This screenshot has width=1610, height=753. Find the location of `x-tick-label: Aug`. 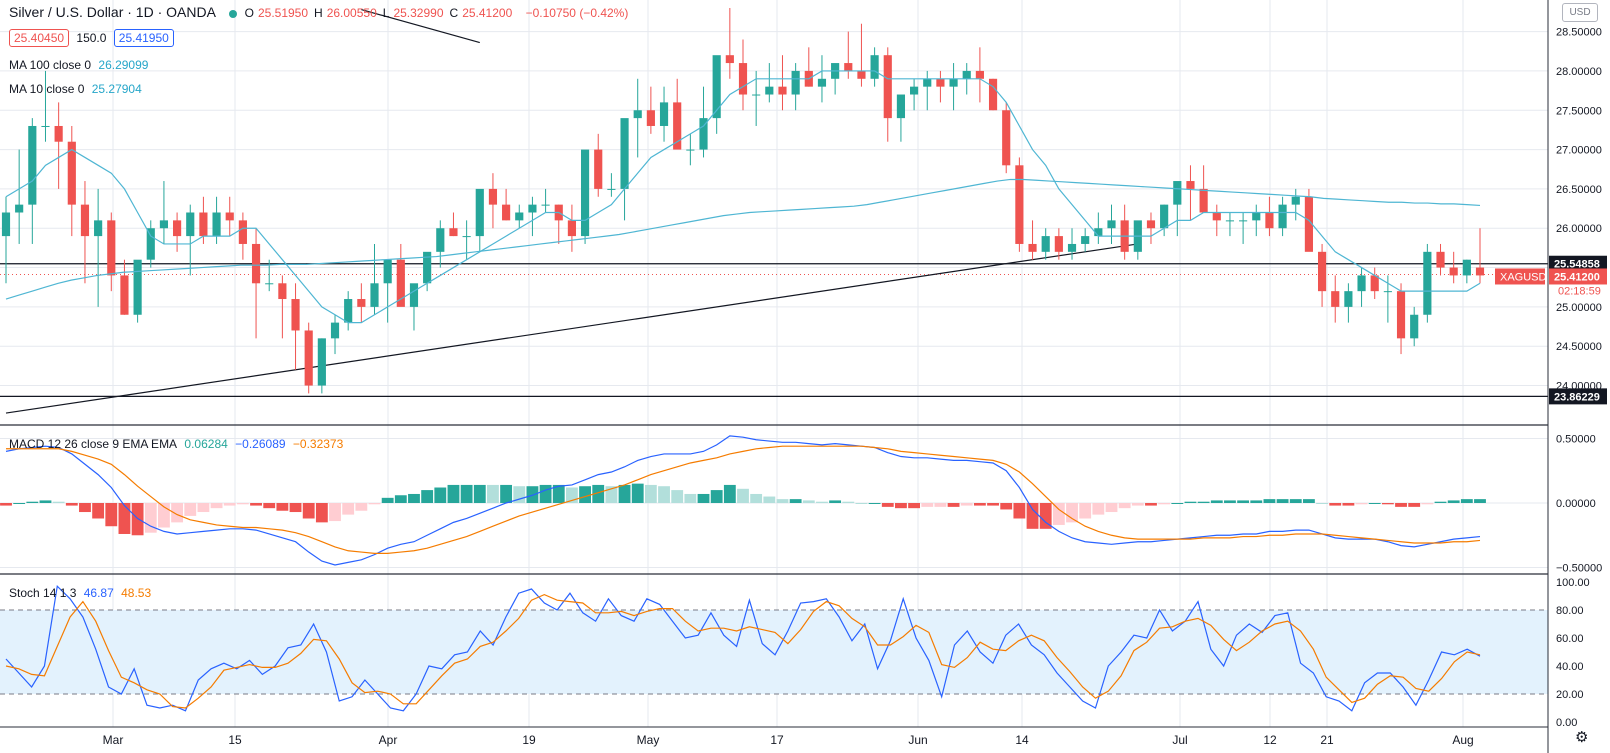

x-tick-label: Aug is located at coordinates (1462, 740).